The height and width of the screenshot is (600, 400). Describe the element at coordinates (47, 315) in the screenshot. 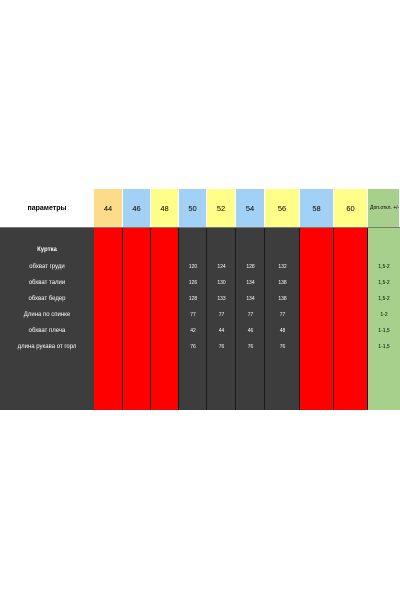

I see `row-label: Длина по спинке` at that location.